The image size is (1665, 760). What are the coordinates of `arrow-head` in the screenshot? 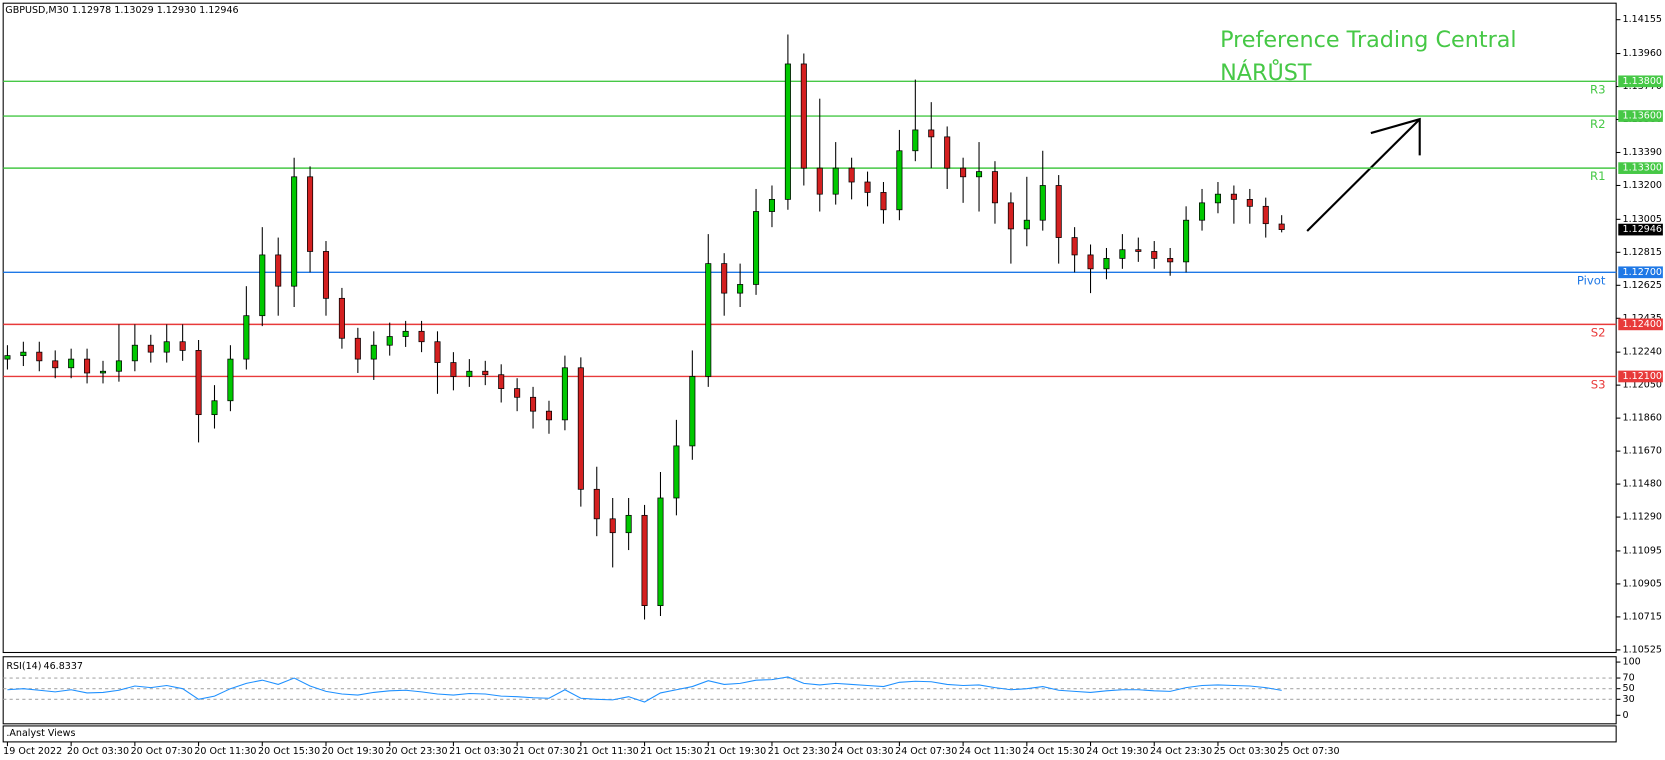 It's located at (1395, 136).